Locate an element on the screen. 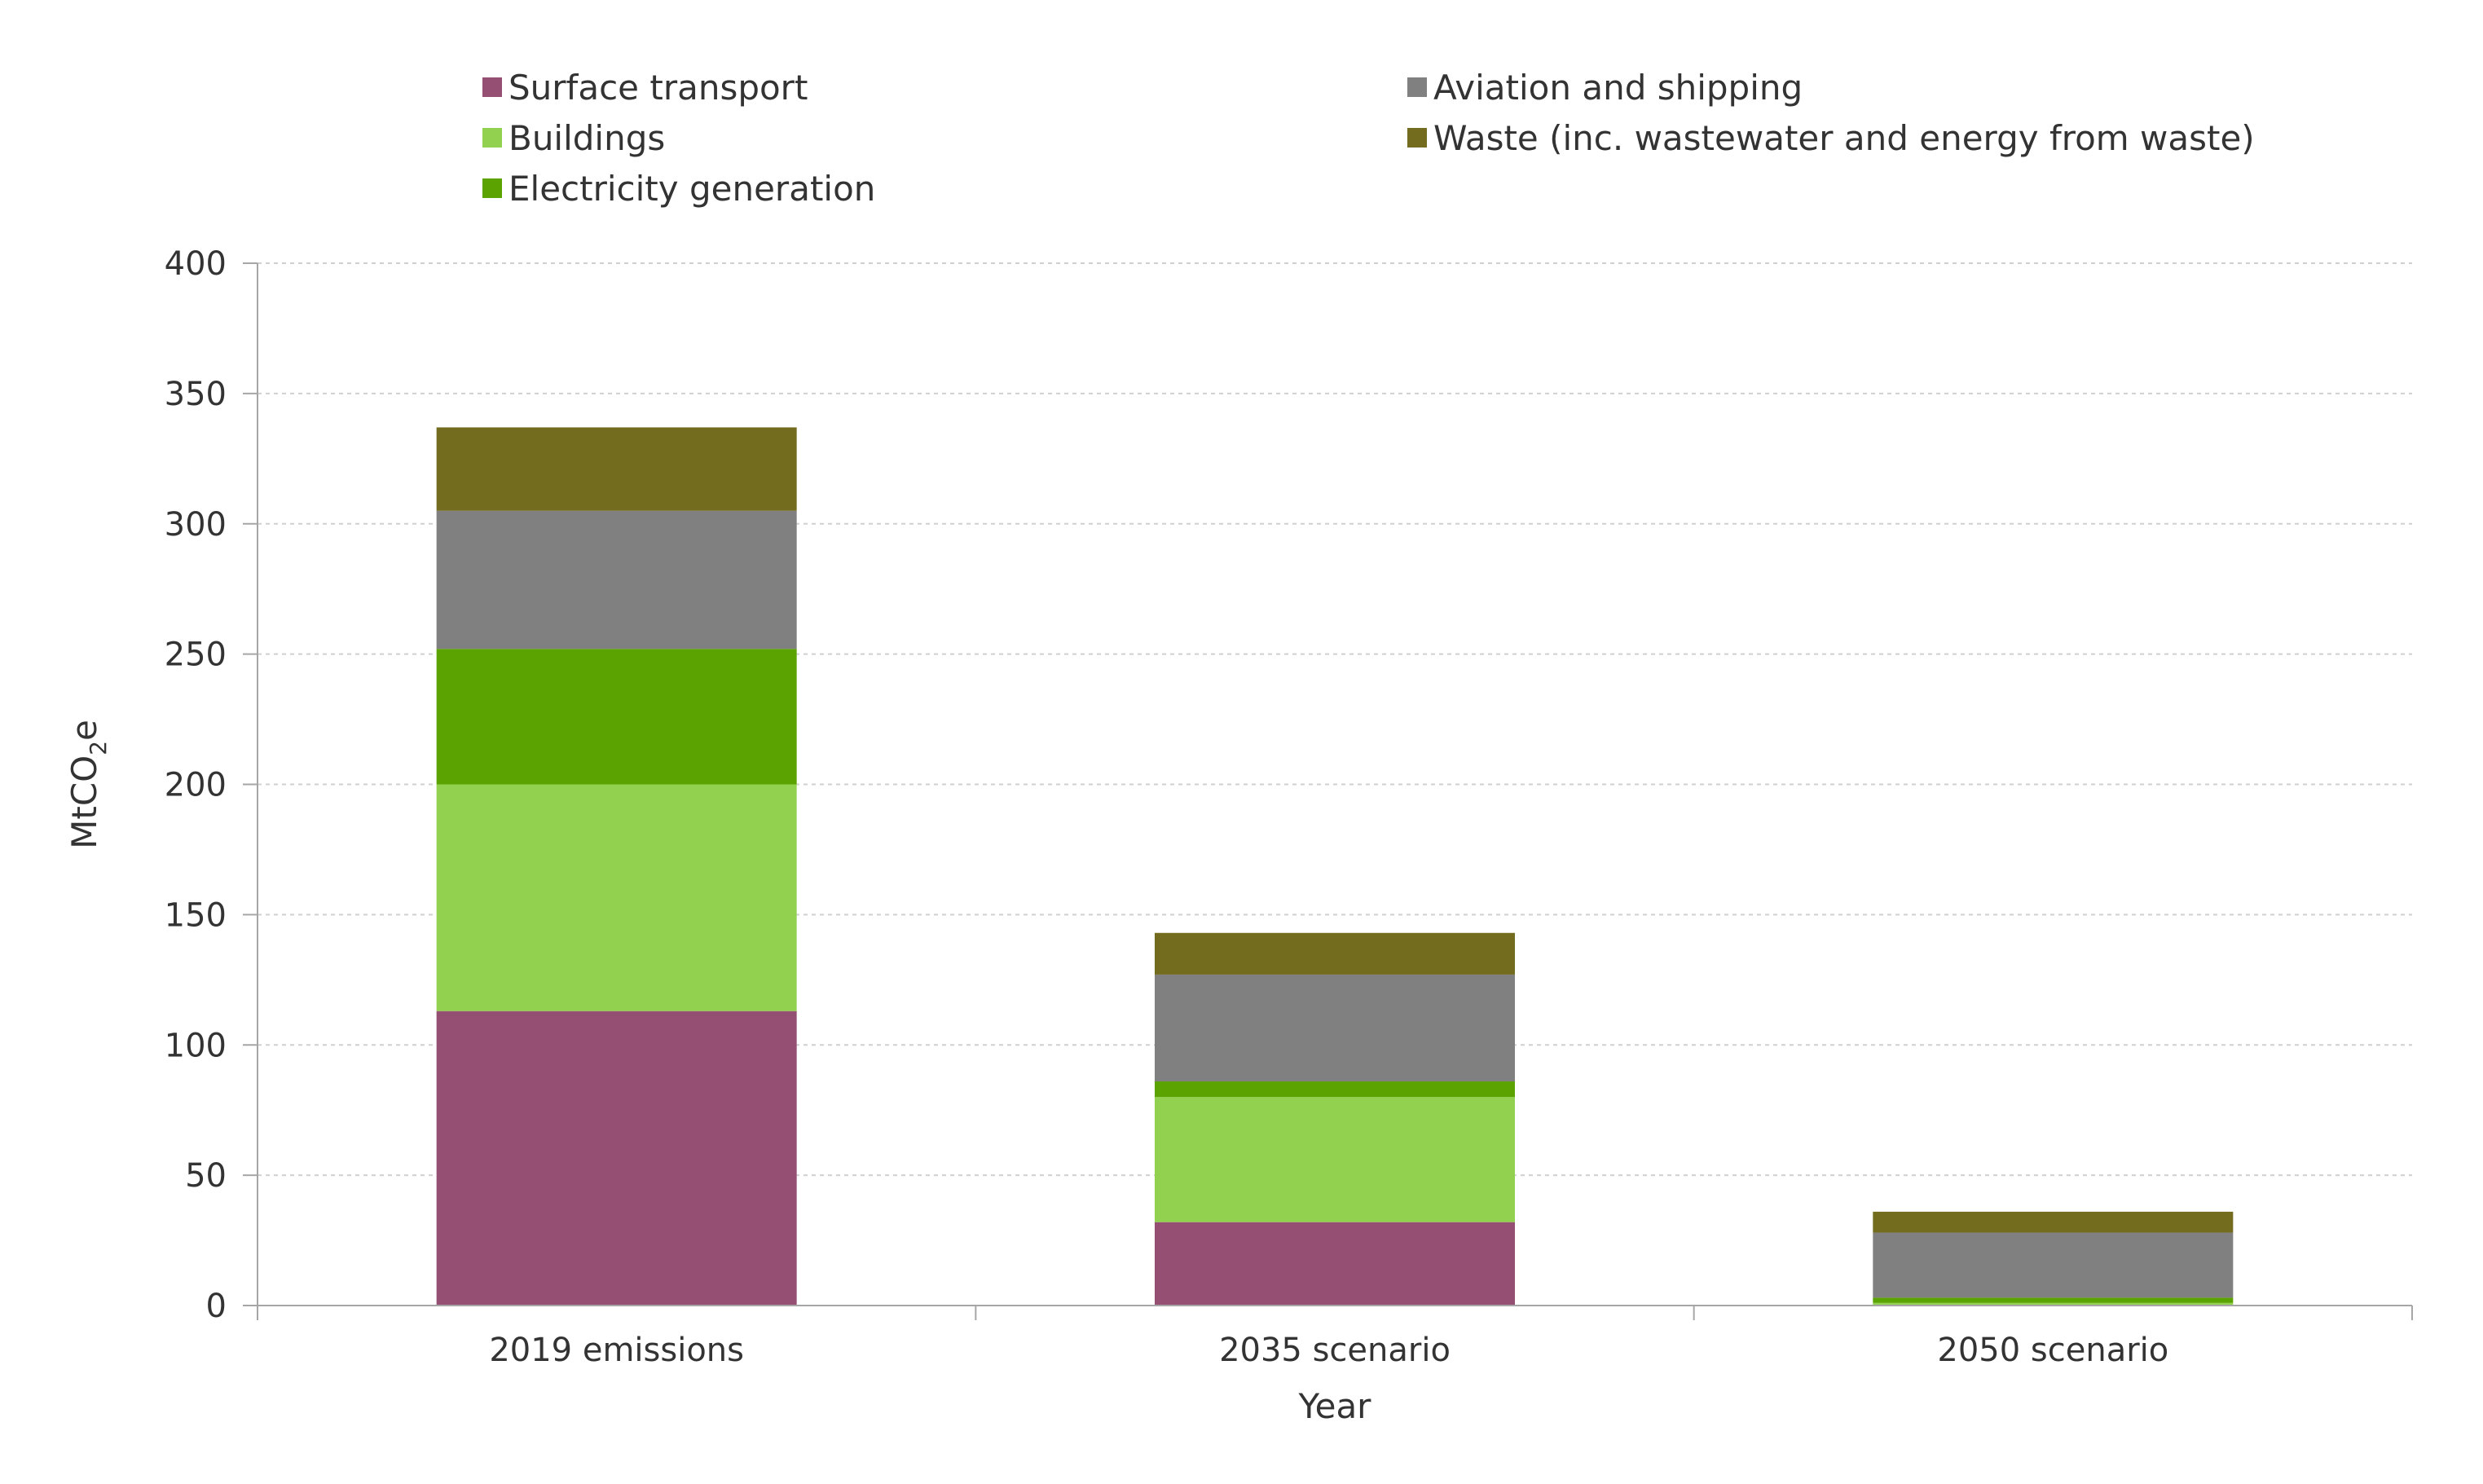  y-tick-label: 0 is located at coordinates (217, 1306).